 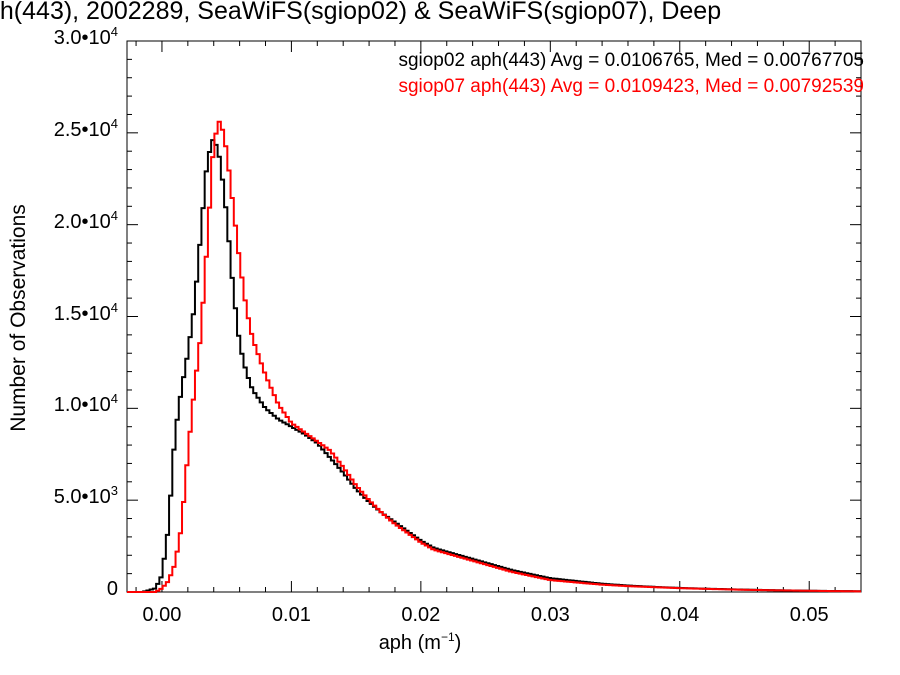 I want to click on x-tick-label: 0.00, so click(x=162, y=615).